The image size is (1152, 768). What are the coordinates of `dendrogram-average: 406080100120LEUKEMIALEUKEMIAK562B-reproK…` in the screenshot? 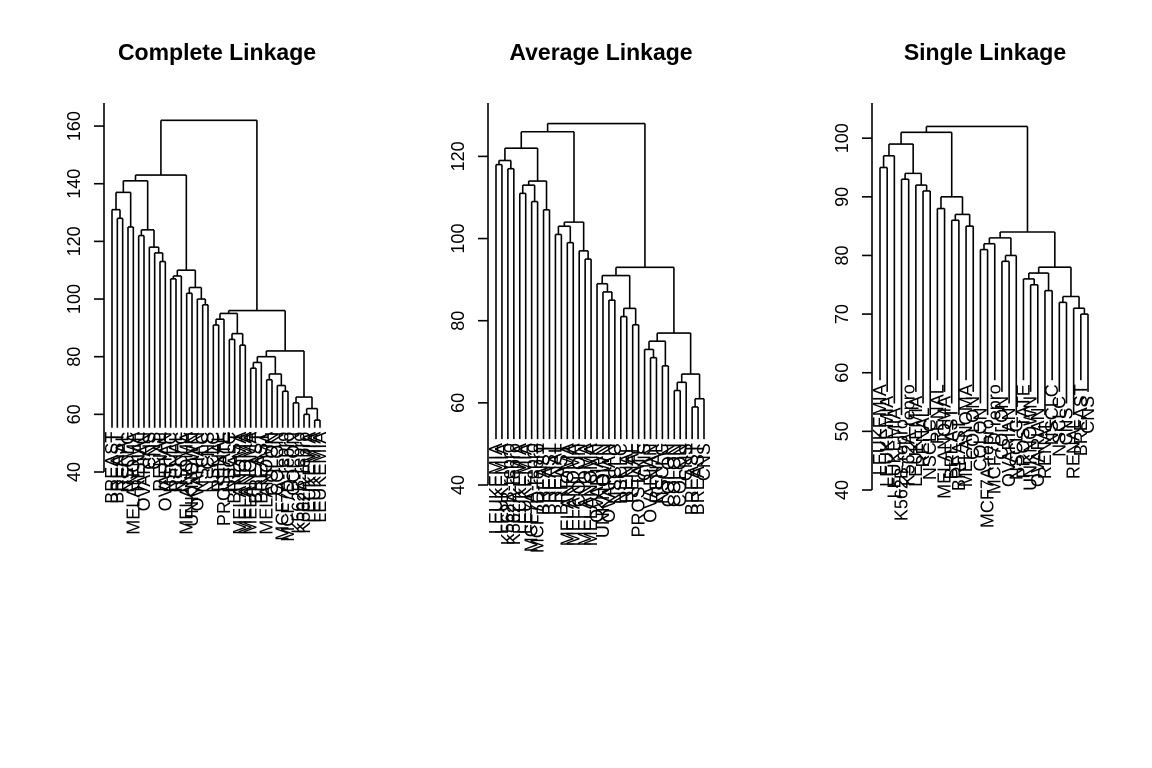 It's located at (581, 328).